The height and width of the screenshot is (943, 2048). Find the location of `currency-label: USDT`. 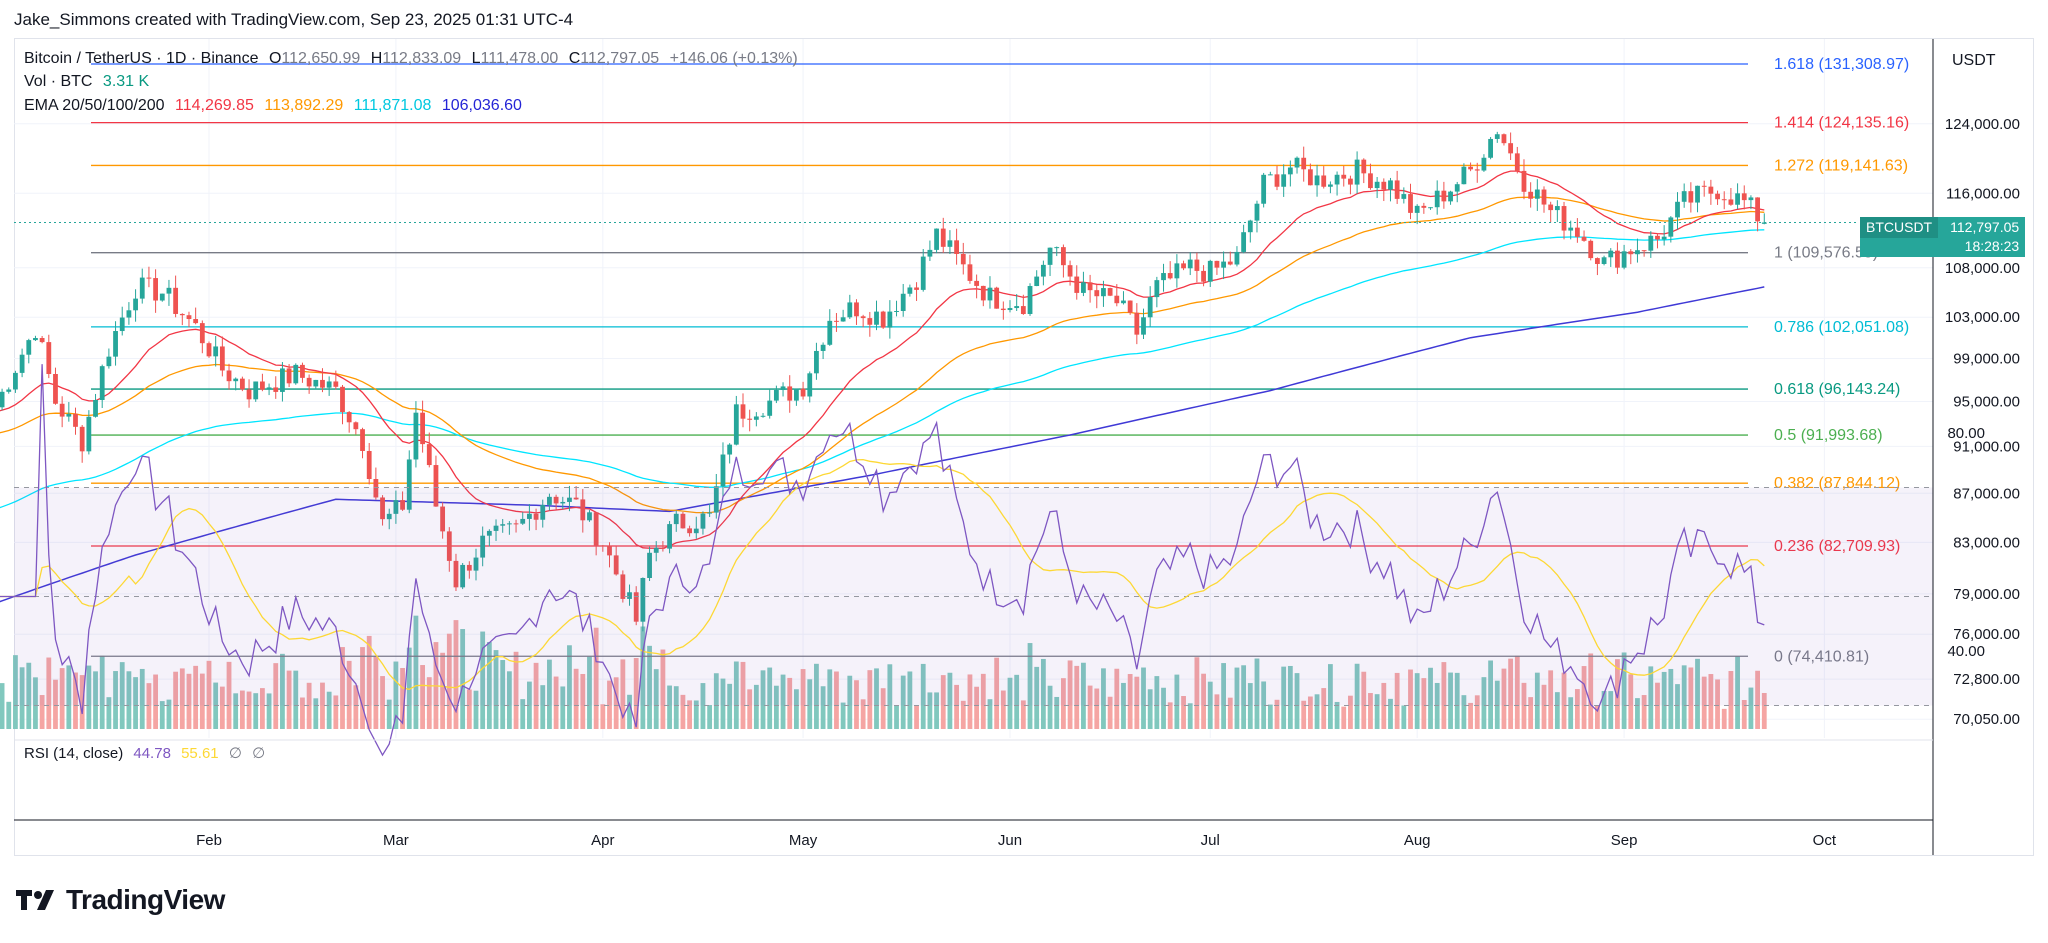

currency-label: USDT is located at coordinates (1974, 60).